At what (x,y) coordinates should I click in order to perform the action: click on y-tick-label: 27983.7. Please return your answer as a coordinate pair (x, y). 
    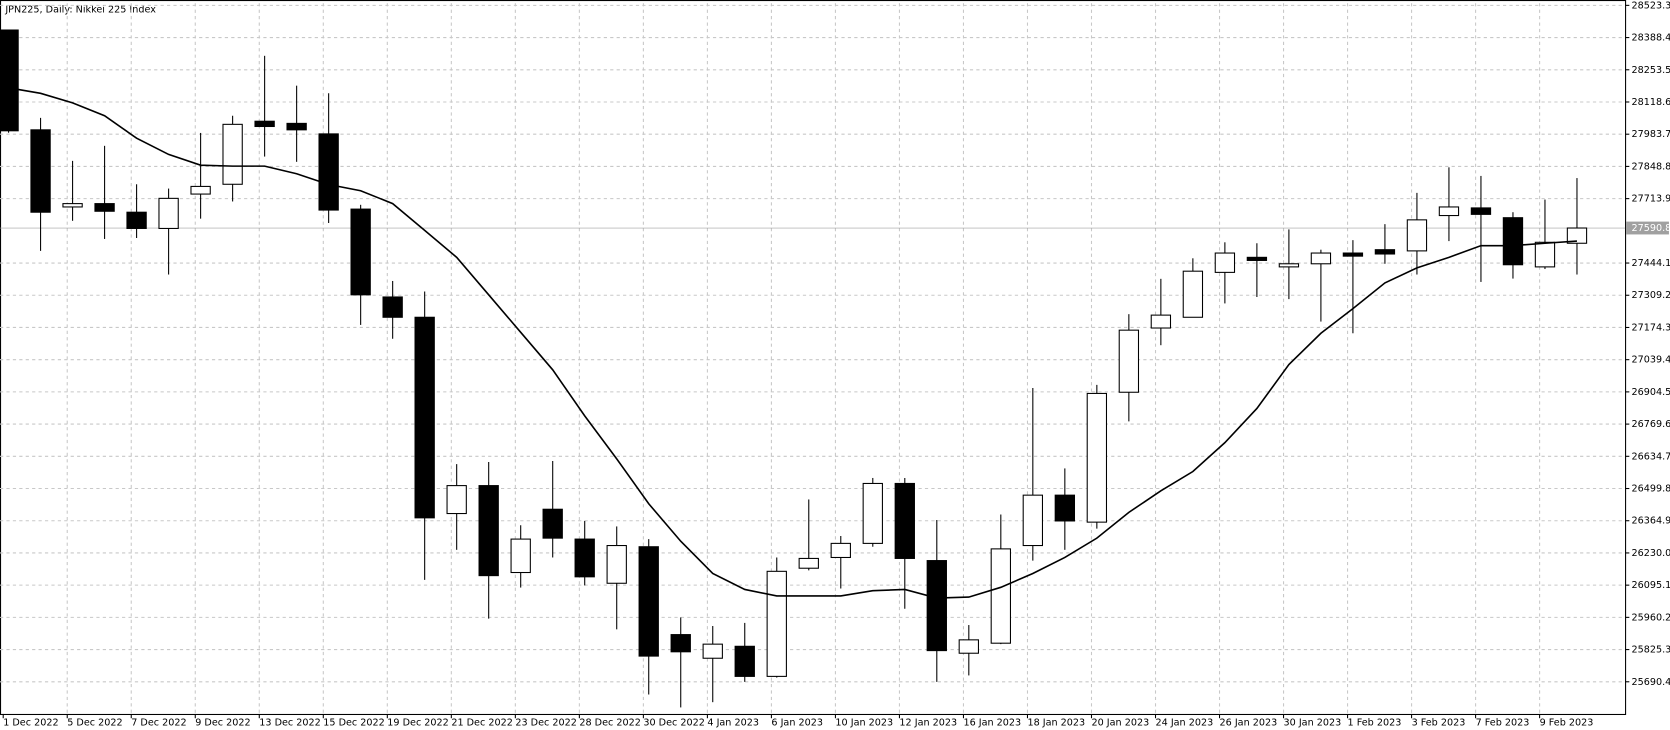
    Looking at the image, I should click on (1650, 134).